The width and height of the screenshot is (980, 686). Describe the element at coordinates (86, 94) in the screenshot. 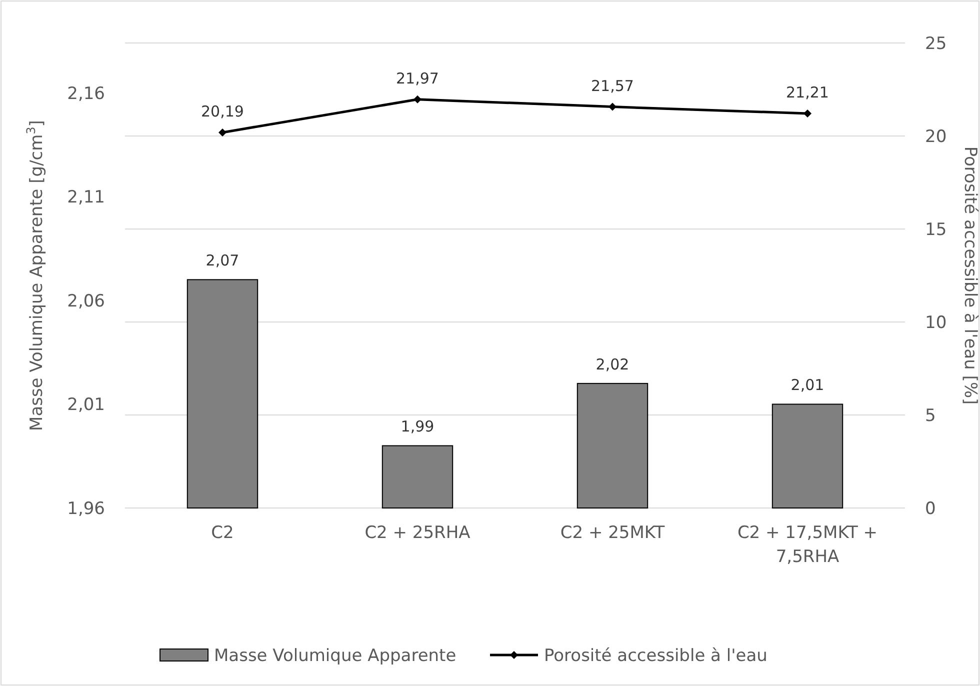

I see `y-tick-label: 2,16` at that location.